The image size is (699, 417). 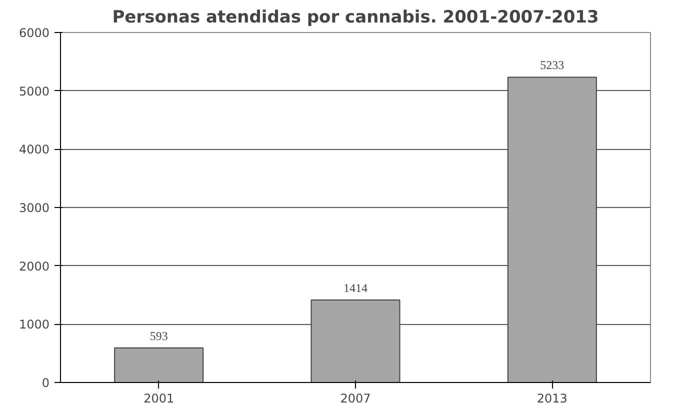 I want to click on y-tick-label: 2000, so click(x=34, y=266).